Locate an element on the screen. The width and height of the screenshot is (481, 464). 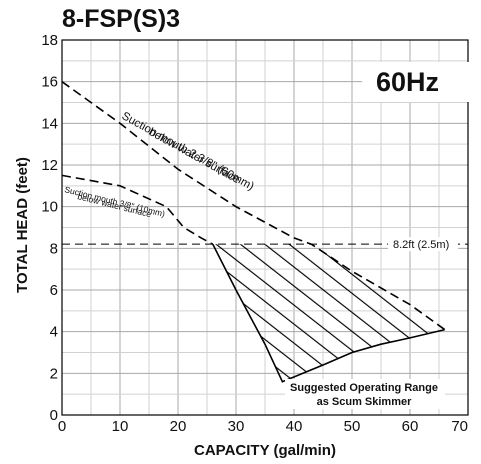
operating-range-region is located at coordinates (328, 313).